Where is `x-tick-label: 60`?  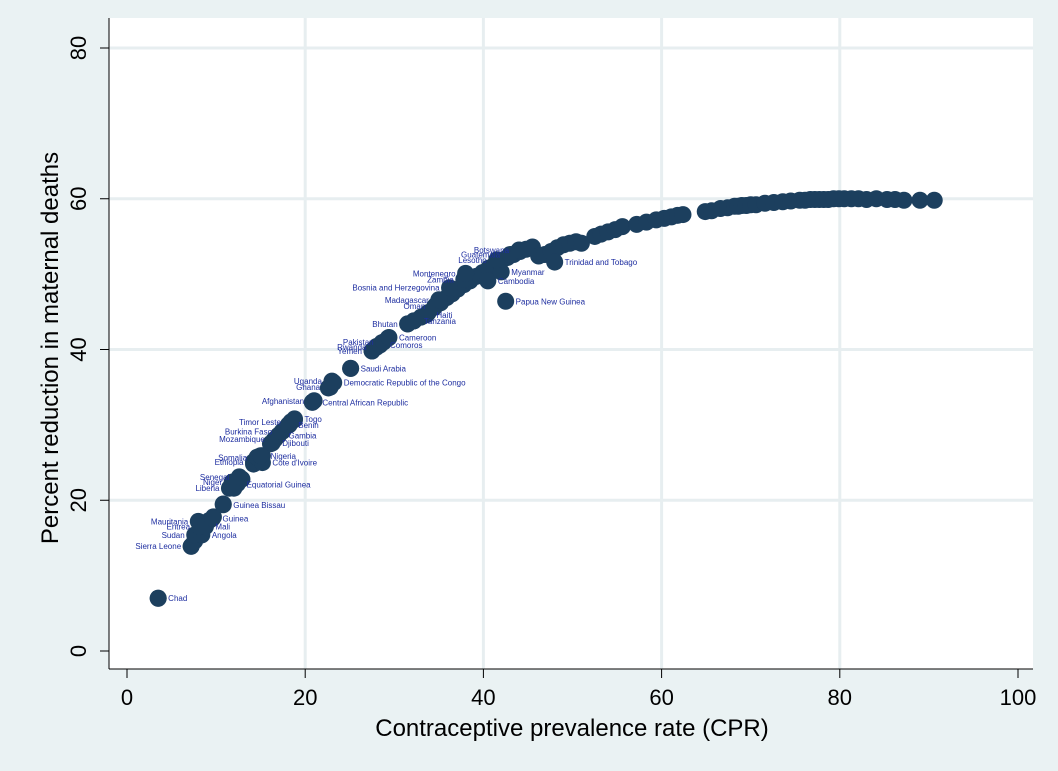 x-tick-label: 60 is located at coordinates (661, 697).